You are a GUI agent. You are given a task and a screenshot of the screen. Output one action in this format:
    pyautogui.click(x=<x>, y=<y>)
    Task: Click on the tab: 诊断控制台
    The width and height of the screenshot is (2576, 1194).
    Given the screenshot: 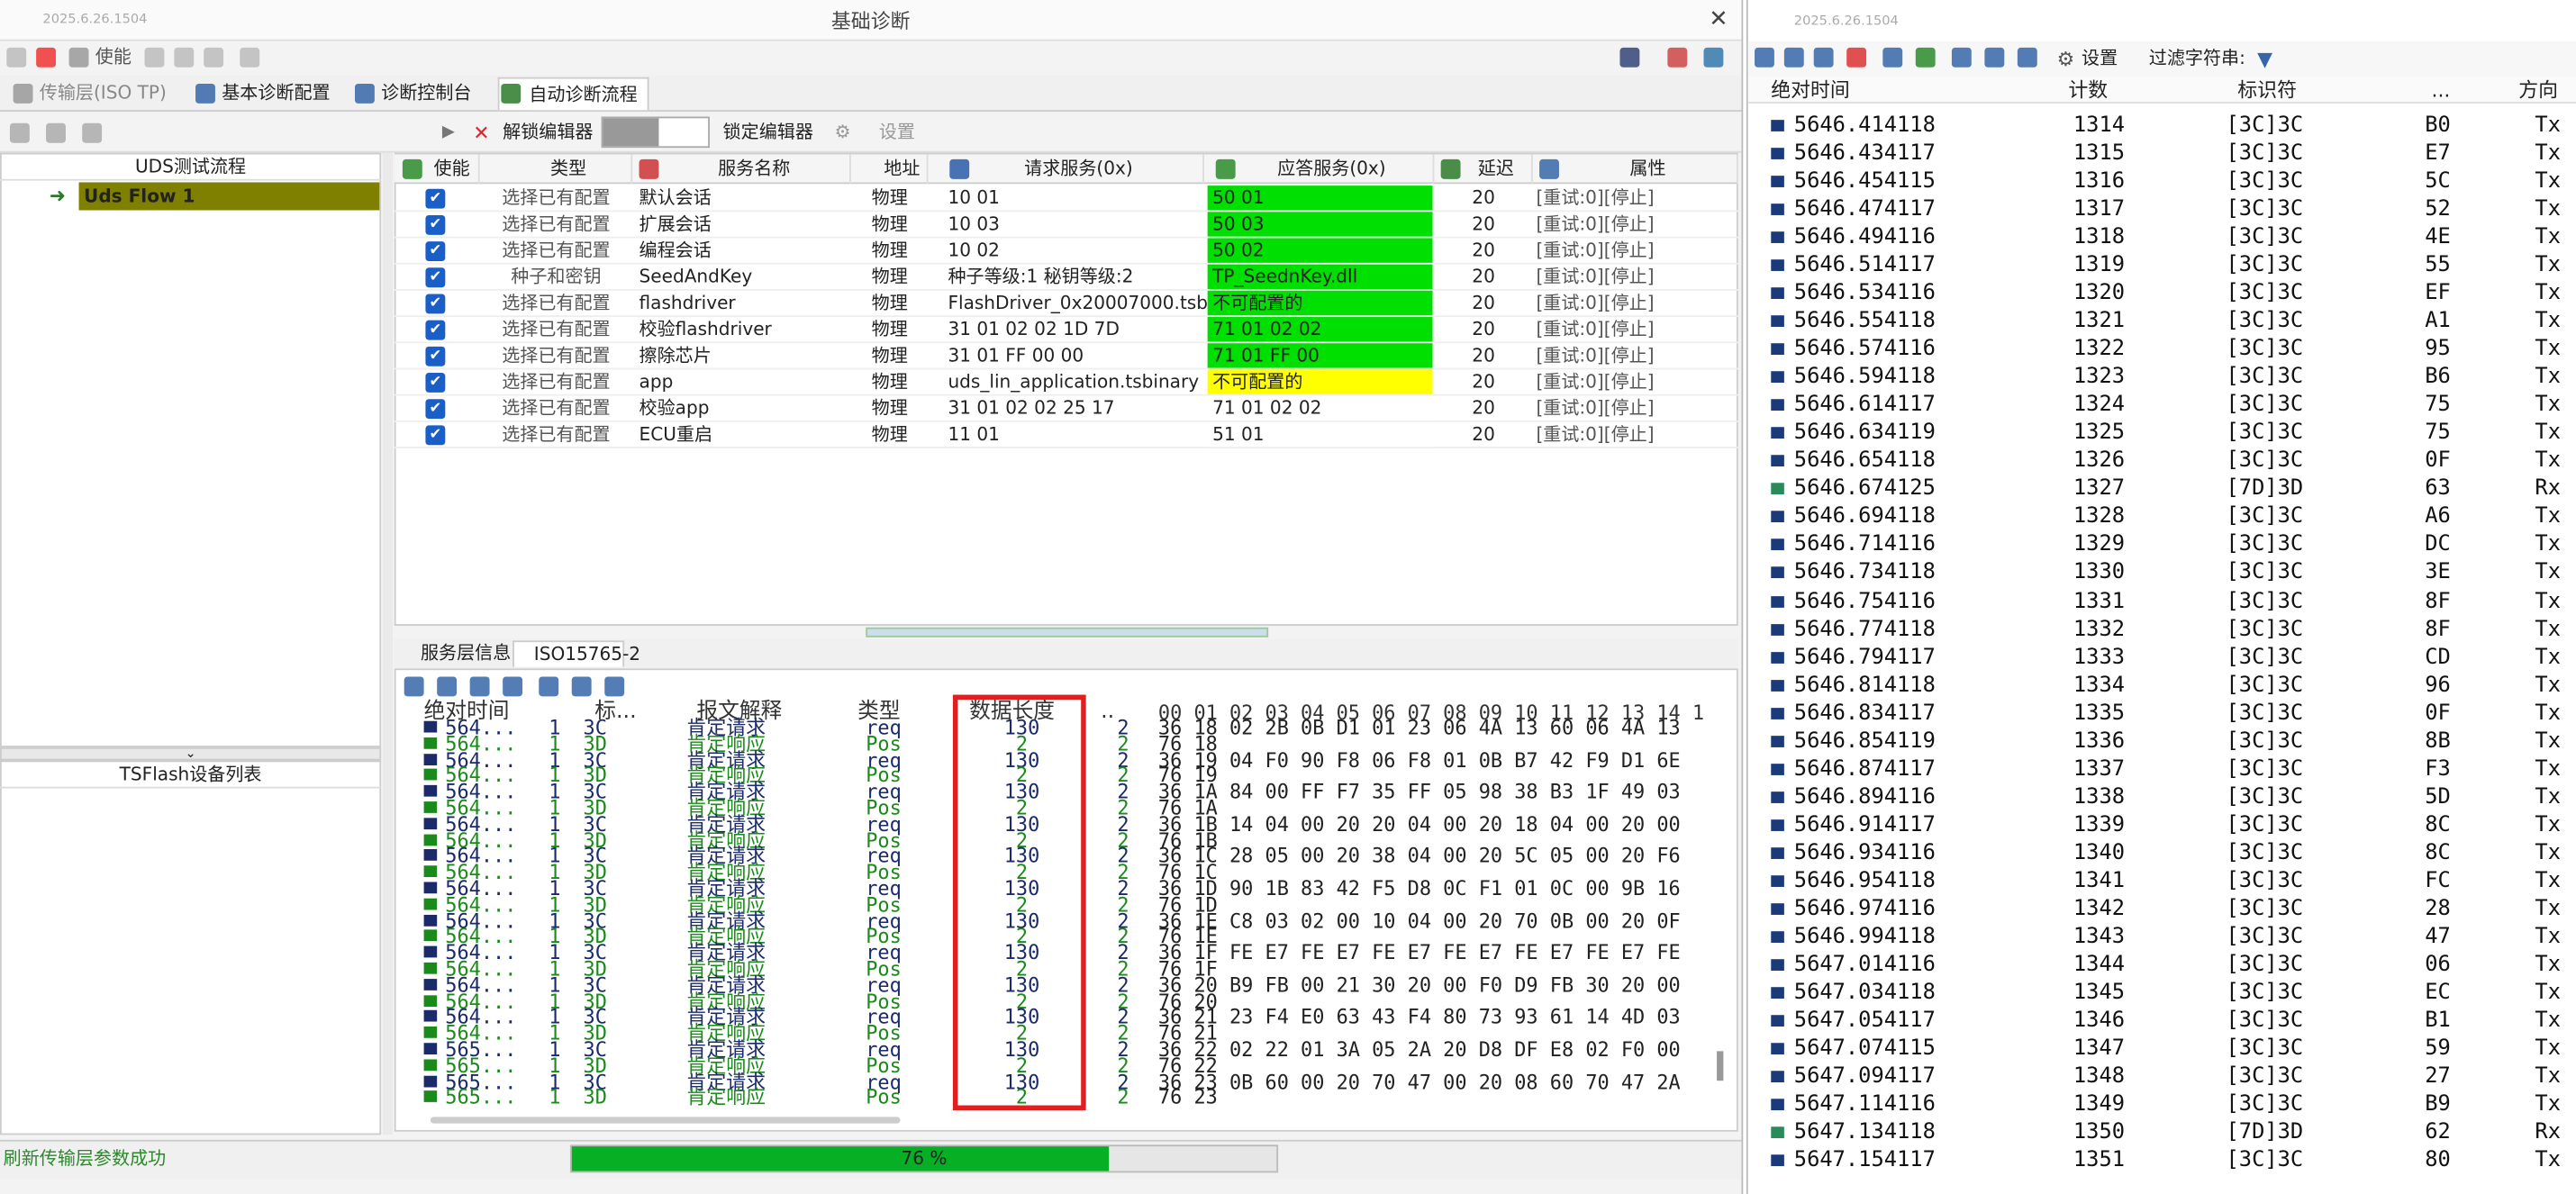 What is the action you would take?
    pyautogui.click(x=426, y=93)
    